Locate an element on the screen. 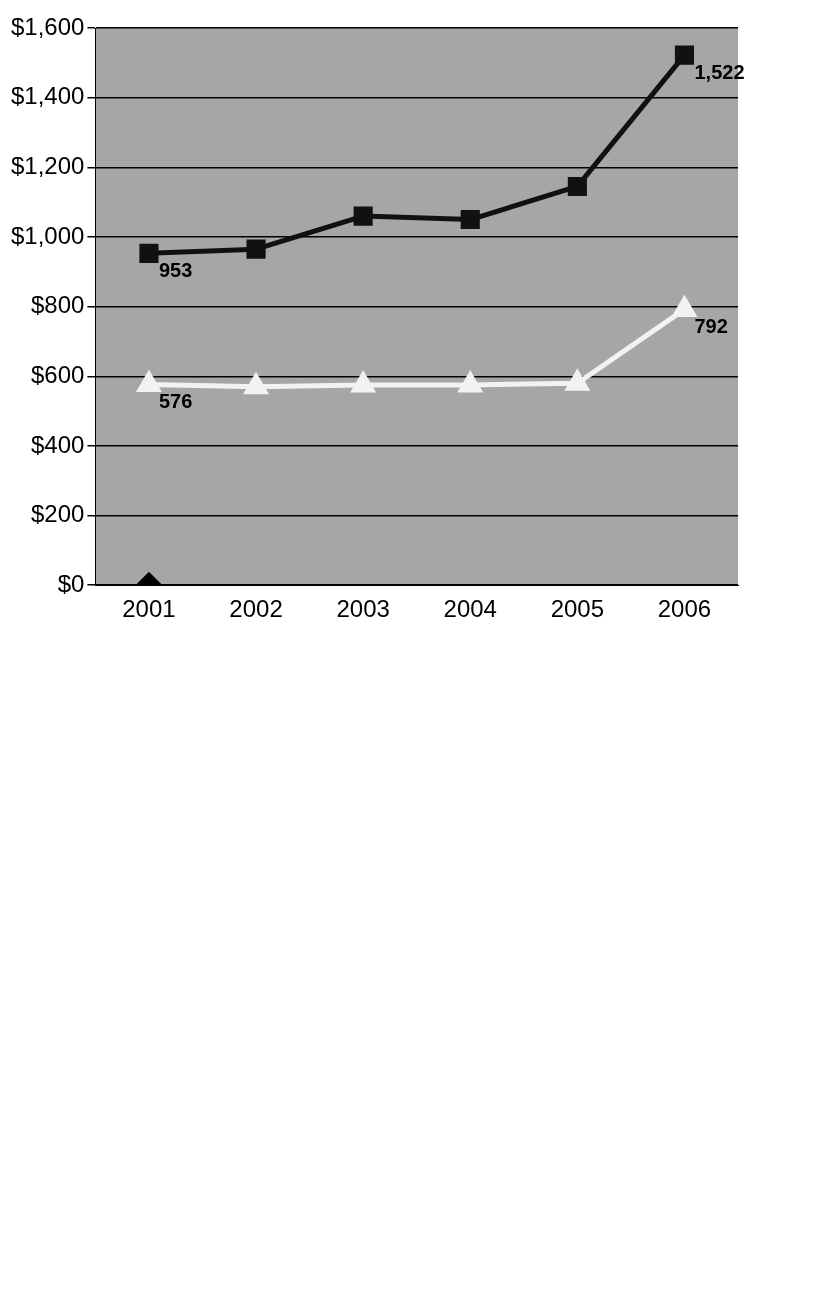  y-tick-label: $0 is located at coordinates (71, 583).